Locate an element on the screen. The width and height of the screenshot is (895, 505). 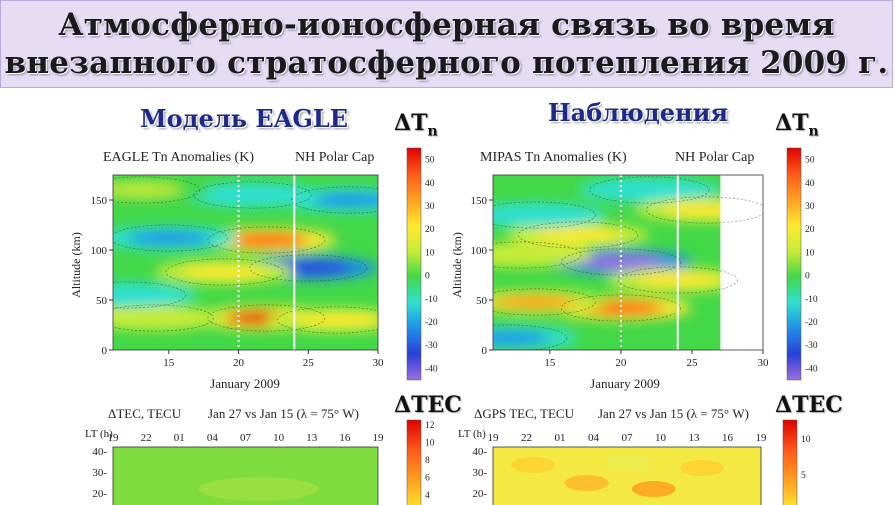
lt-tick-label: 01 is located at coordinates (179, 438).